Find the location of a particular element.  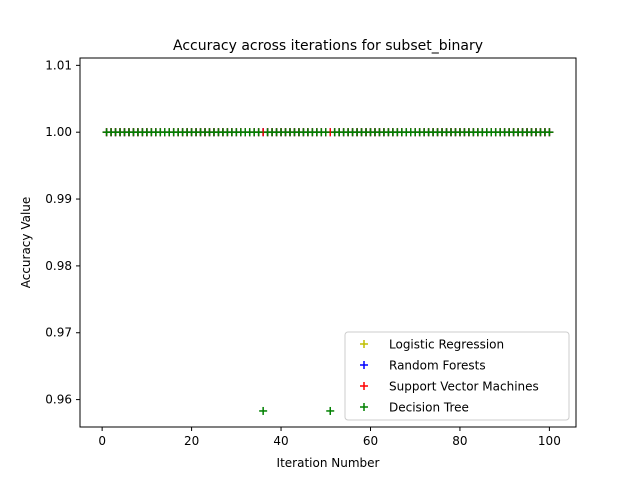

legend-label: Support Vector Machines is located at coordinates (464, 387).